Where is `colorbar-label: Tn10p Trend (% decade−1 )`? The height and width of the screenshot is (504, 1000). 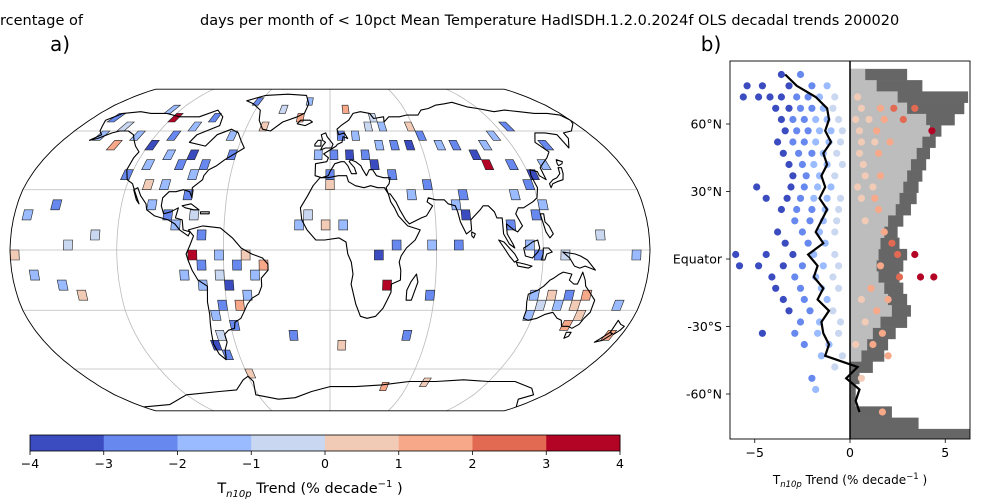
colorbar-label: Tn10p Trend (% decade−1 ) is located at coordinates (309, 489).